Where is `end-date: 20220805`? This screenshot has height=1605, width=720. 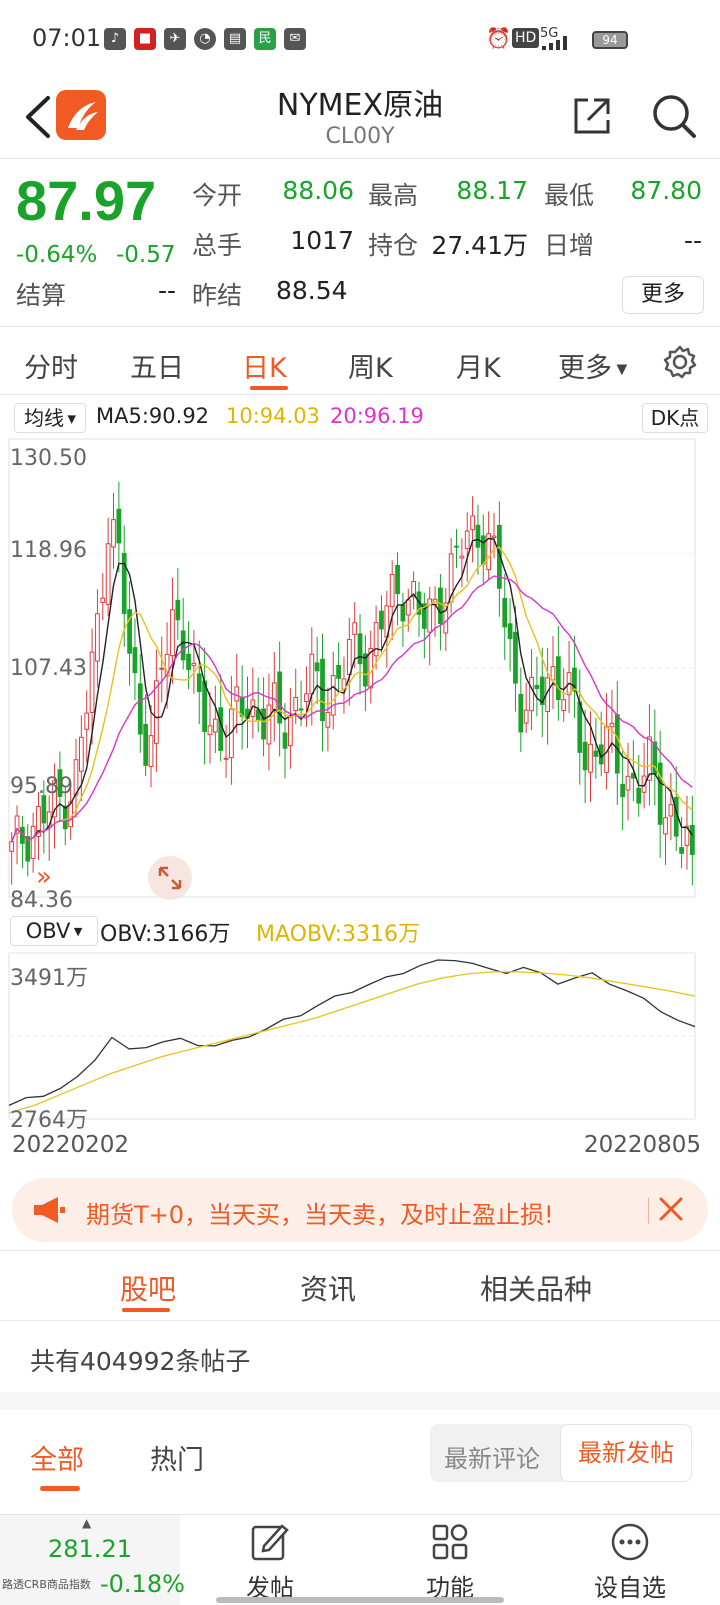 end-date: 20220805 is located at coordinates (643, 1145).